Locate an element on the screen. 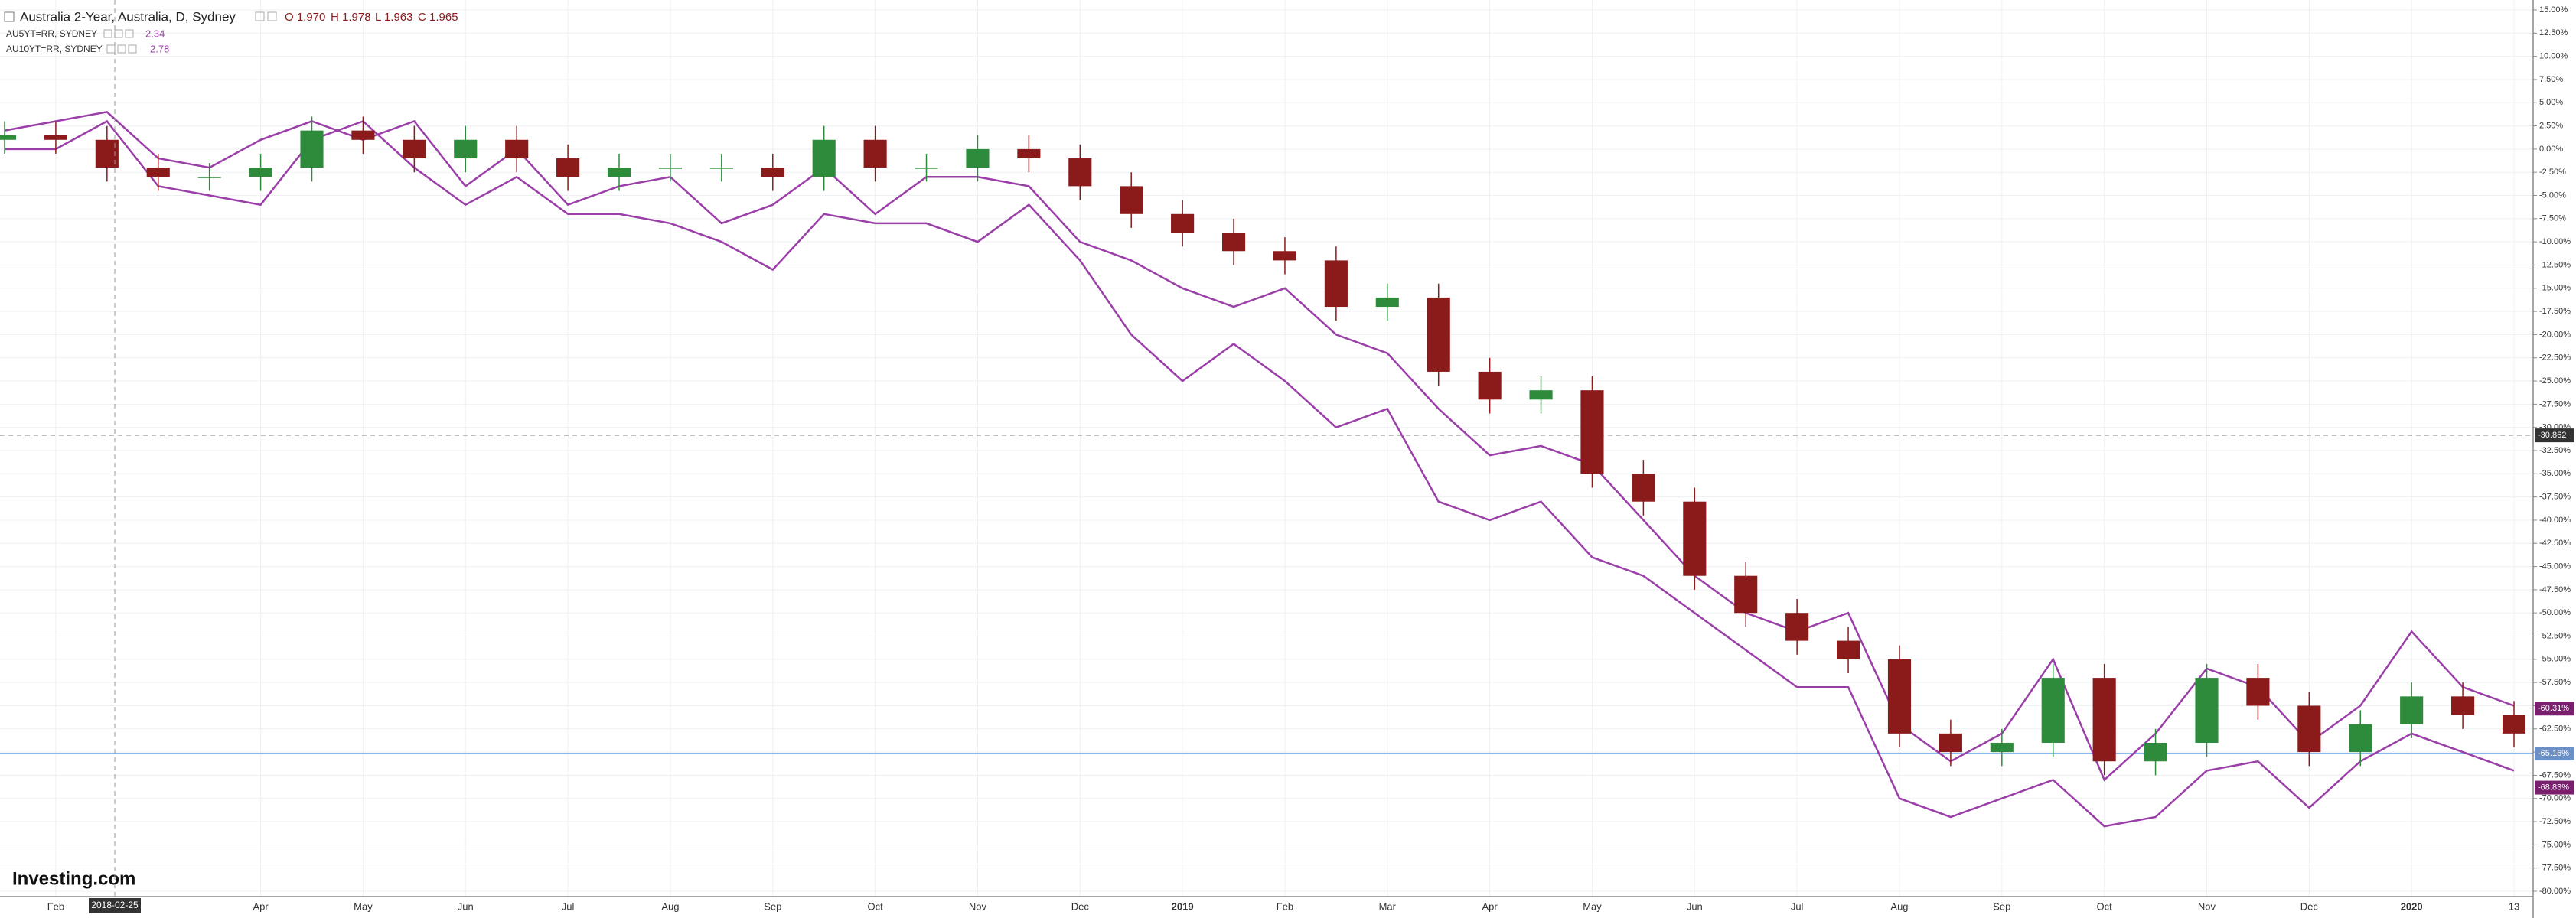 Image resolution: width=2576 pixels, height=918 pixels. y-tick-label: 12.50% is located at coordinates (2553, 32).